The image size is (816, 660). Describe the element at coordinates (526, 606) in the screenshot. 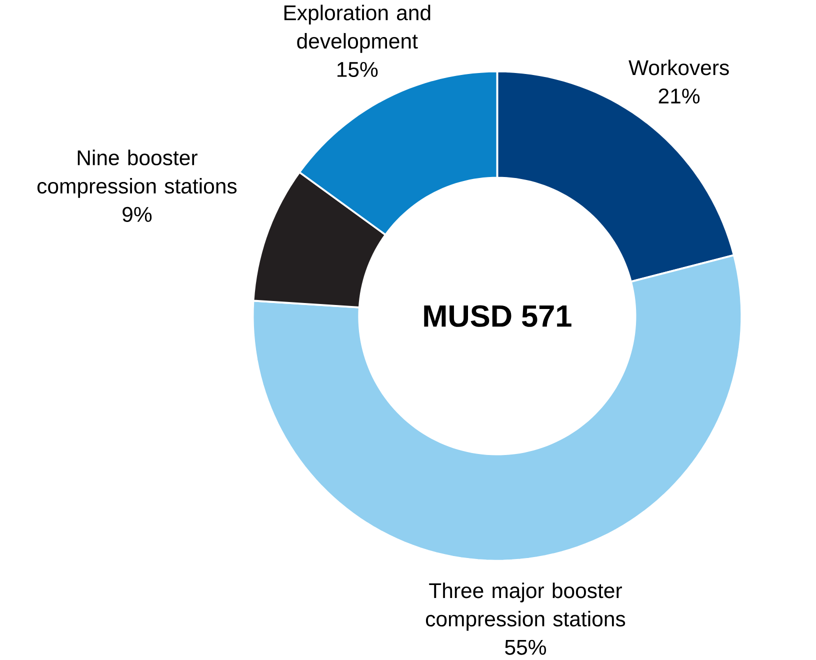

I see `slice-label: Three major booster compression stations` at that location.